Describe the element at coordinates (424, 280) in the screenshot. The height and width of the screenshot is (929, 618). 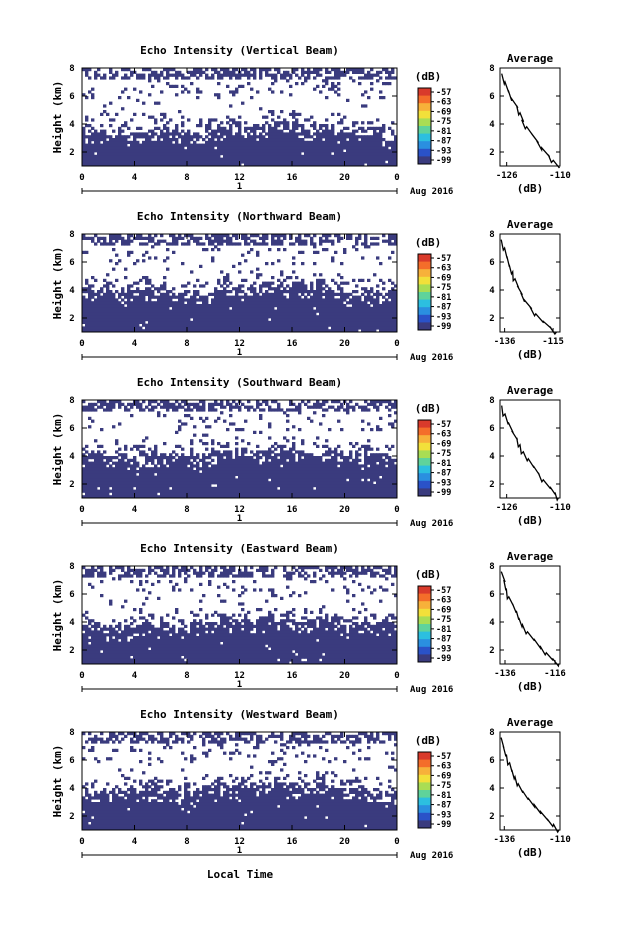
I see `colorbar-band` at that location.